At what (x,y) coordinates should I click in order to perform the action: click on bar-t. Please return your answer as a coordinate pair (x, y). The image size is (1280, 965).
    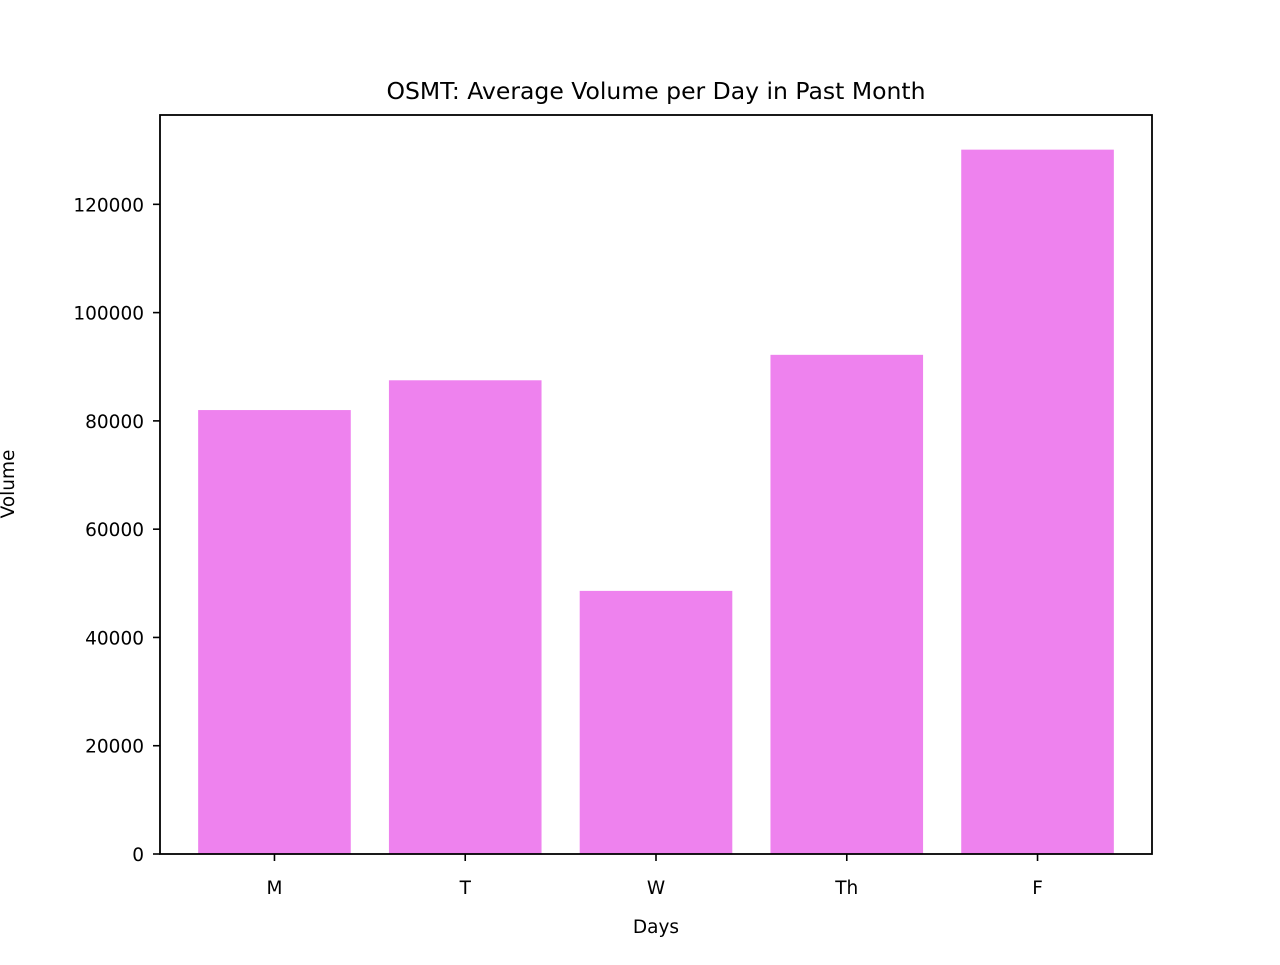
    Looking at the image, I should click on (465, 617).